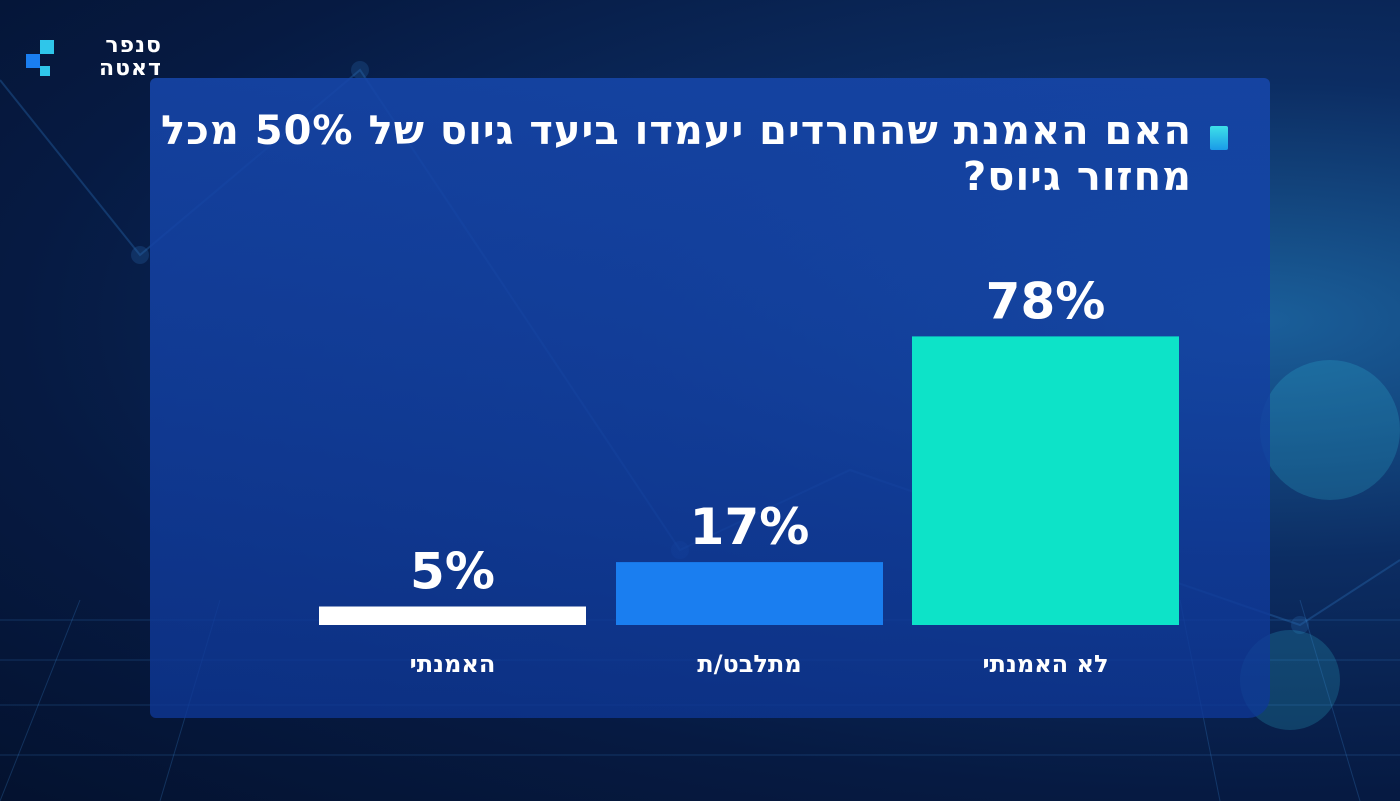 Image resolution: width=1400 pixels, height=801 pixels. I want to click on logo-mark-icon, so click(40, 58).